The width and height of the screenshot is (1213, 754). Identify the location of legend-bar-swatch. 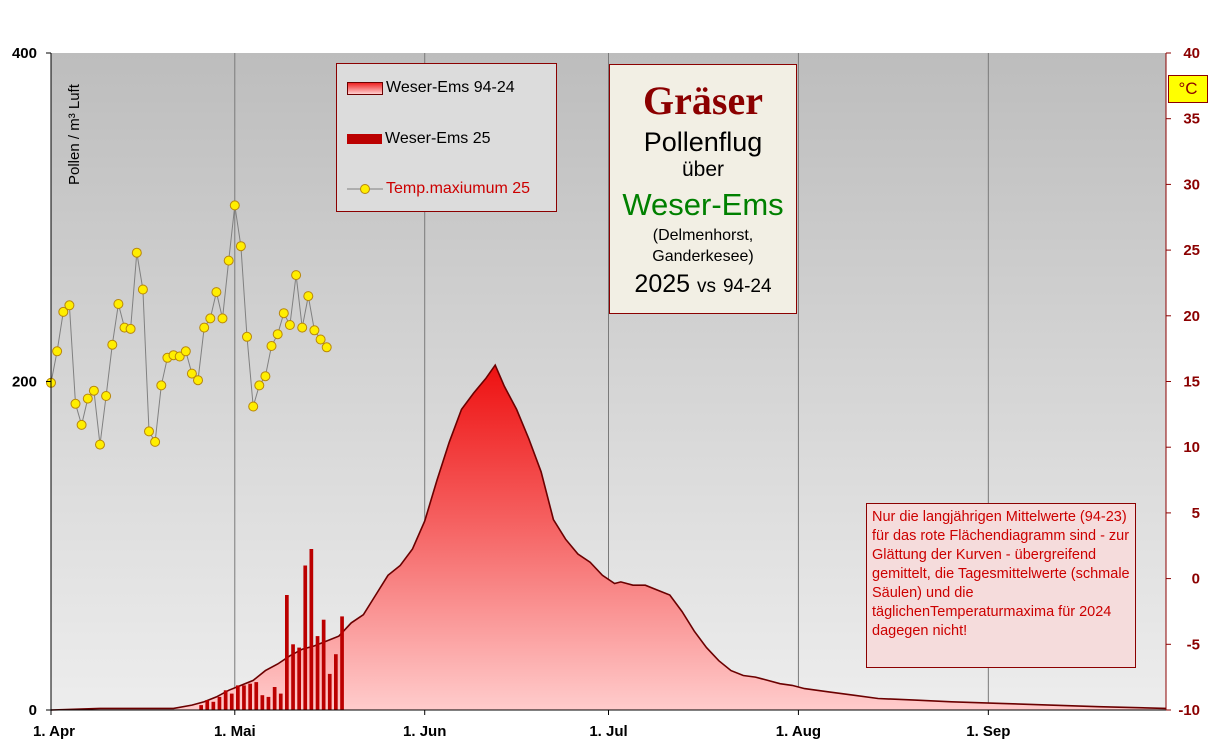
(364, 139).